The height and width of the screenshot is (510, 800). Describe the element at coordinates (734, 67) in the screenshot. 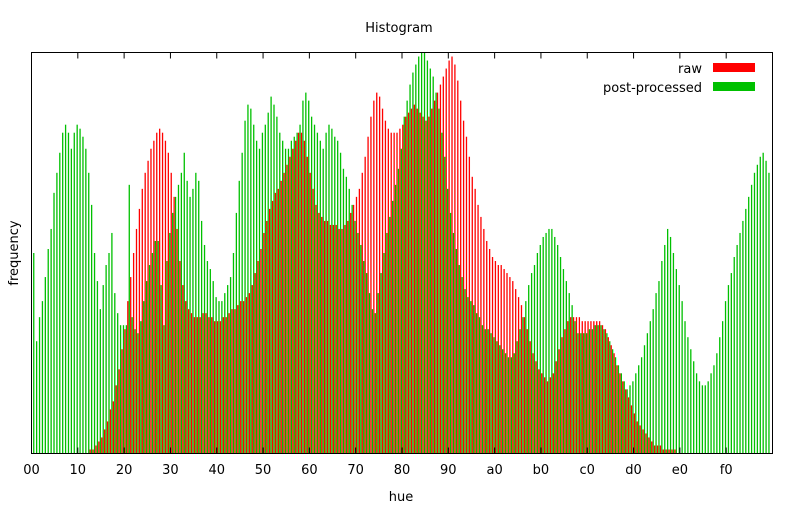

I see `legend-swatch-raw` at that location.